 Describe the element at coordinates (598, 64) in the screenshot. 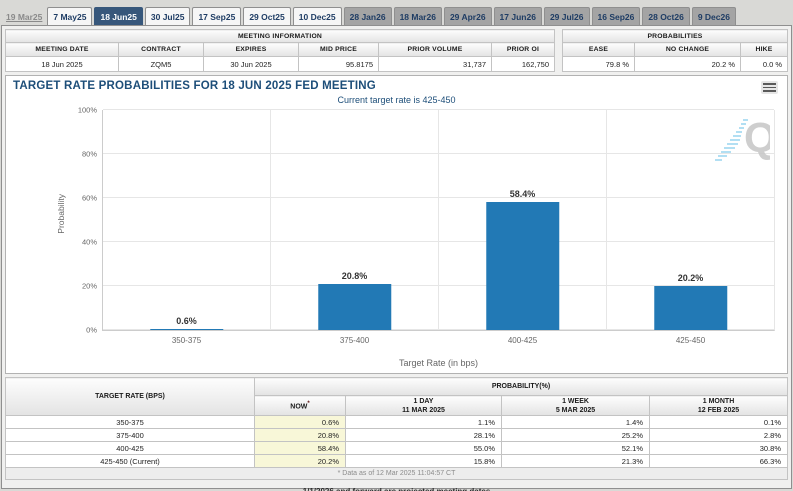

I see `ease-value: 79.8 %` at that location.